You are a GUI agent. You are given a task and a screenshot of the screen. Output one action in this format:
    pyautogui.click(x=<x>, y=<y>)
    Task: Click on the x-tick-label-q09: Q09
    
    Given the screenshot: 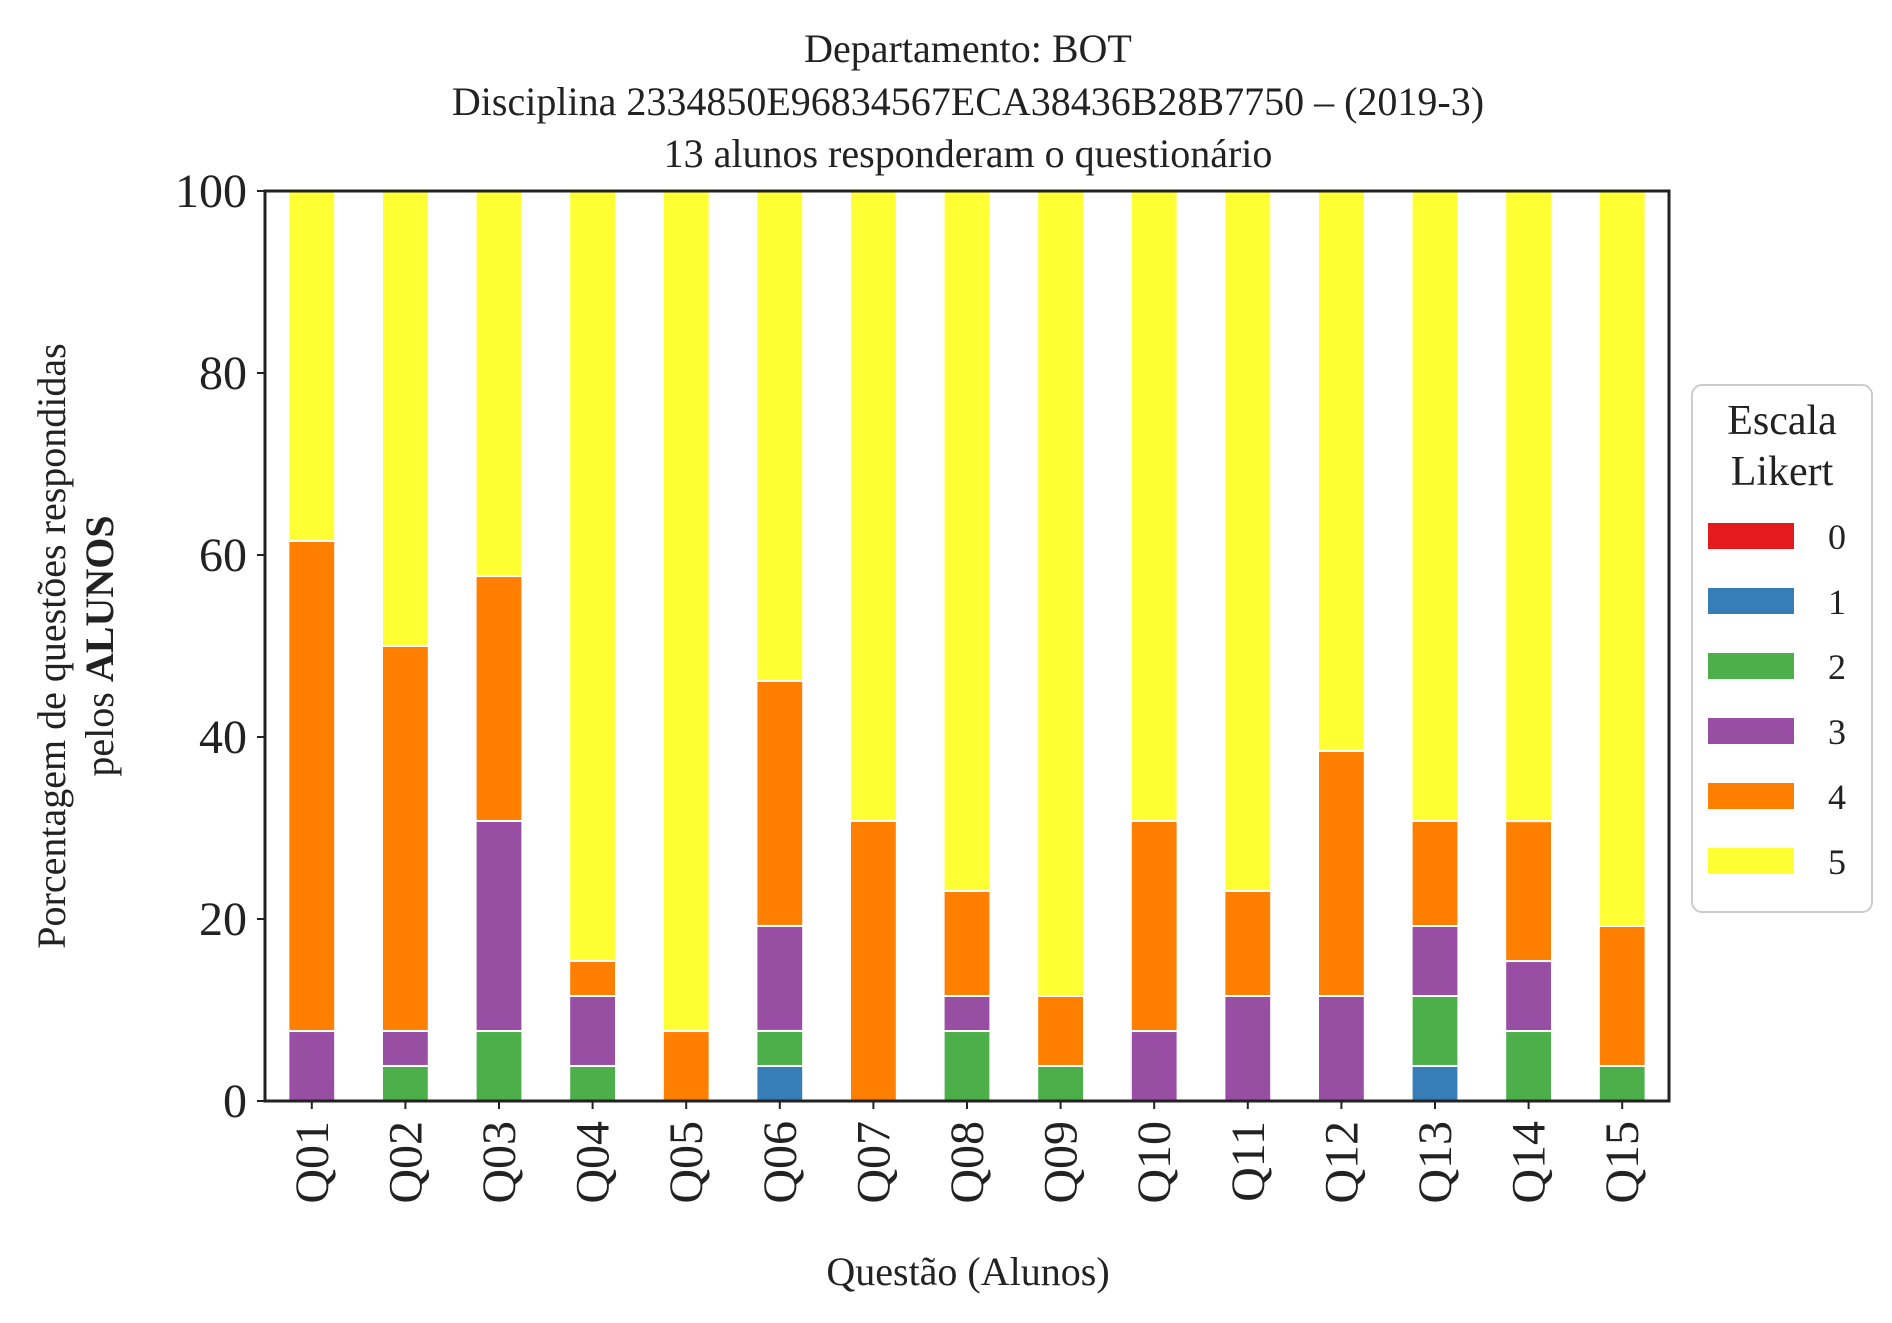 What is the action you would take?
    pyautogui.click(x=1061, y=1162)
    